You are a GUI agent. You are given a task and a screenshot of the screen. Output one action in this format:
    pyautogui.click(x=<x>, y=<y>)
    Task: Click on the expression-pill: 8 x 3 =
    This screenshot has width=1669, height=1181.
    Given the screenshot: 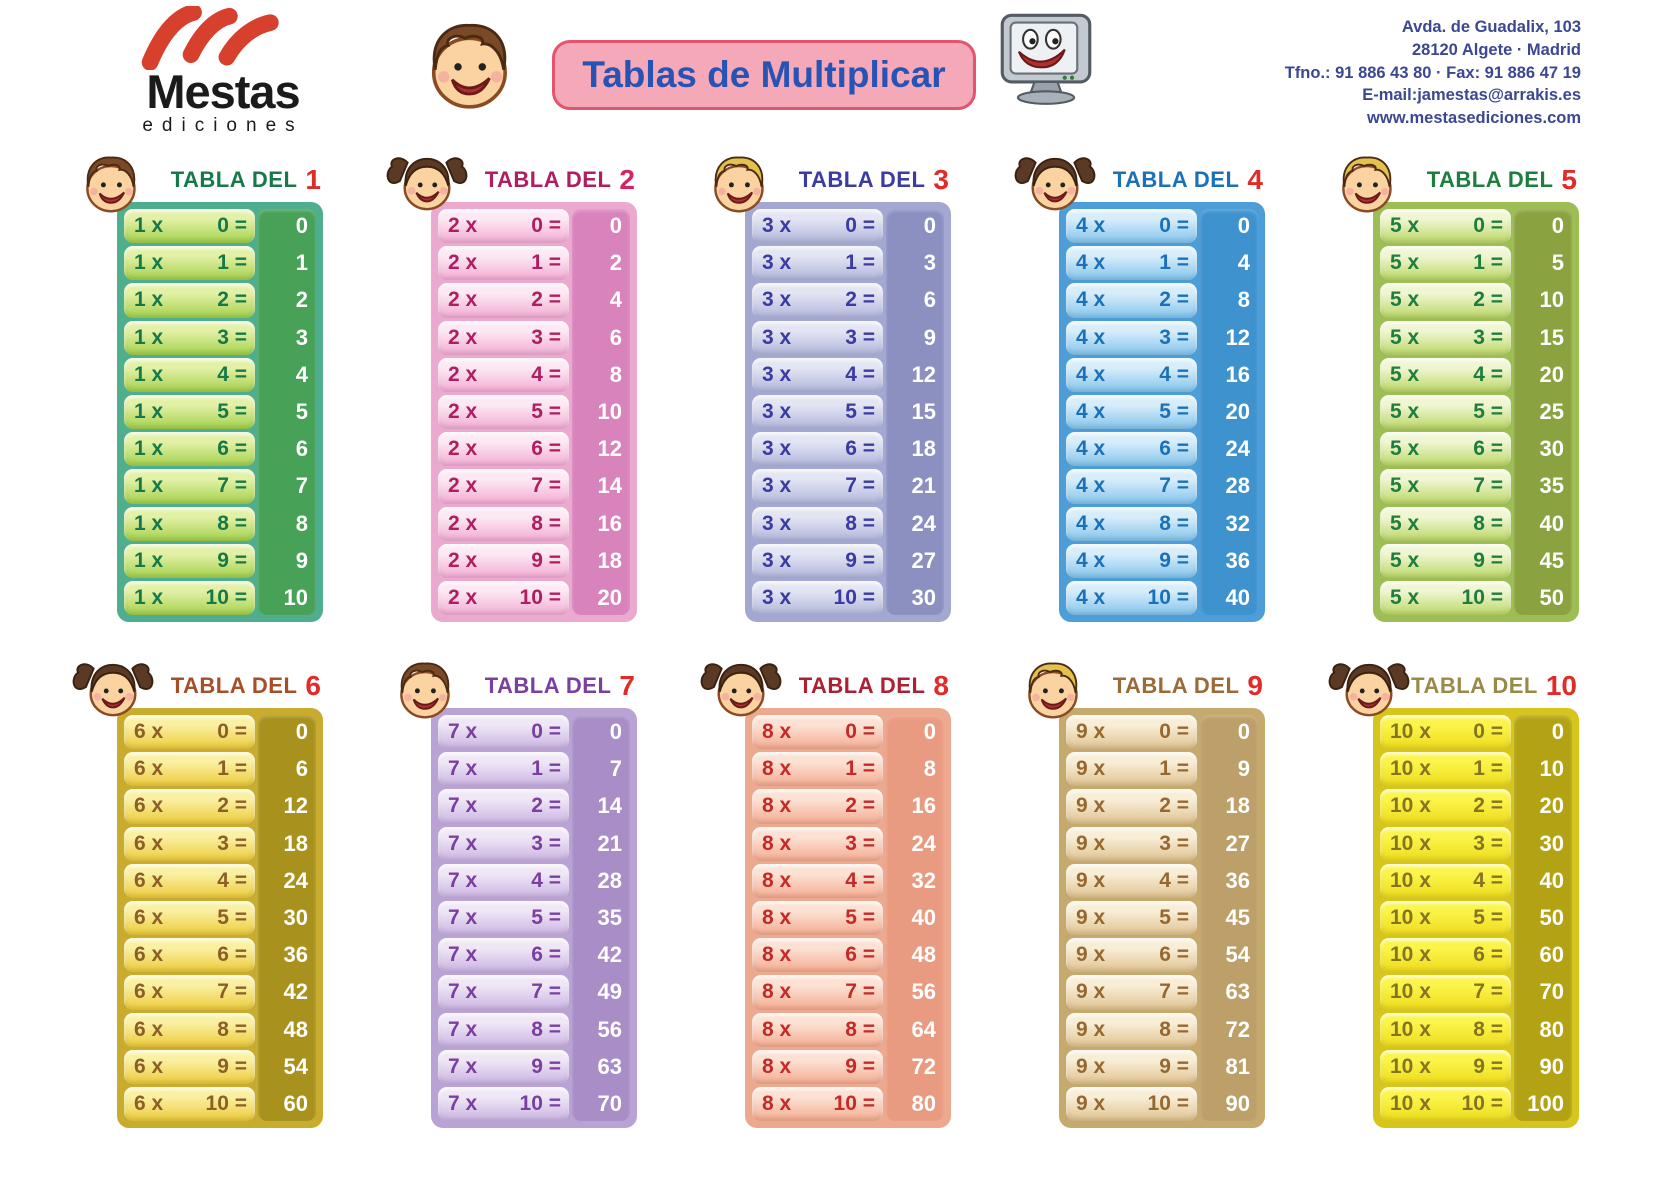 What is the action you would take?
    pyautogui.click(x=817, y=843)
    